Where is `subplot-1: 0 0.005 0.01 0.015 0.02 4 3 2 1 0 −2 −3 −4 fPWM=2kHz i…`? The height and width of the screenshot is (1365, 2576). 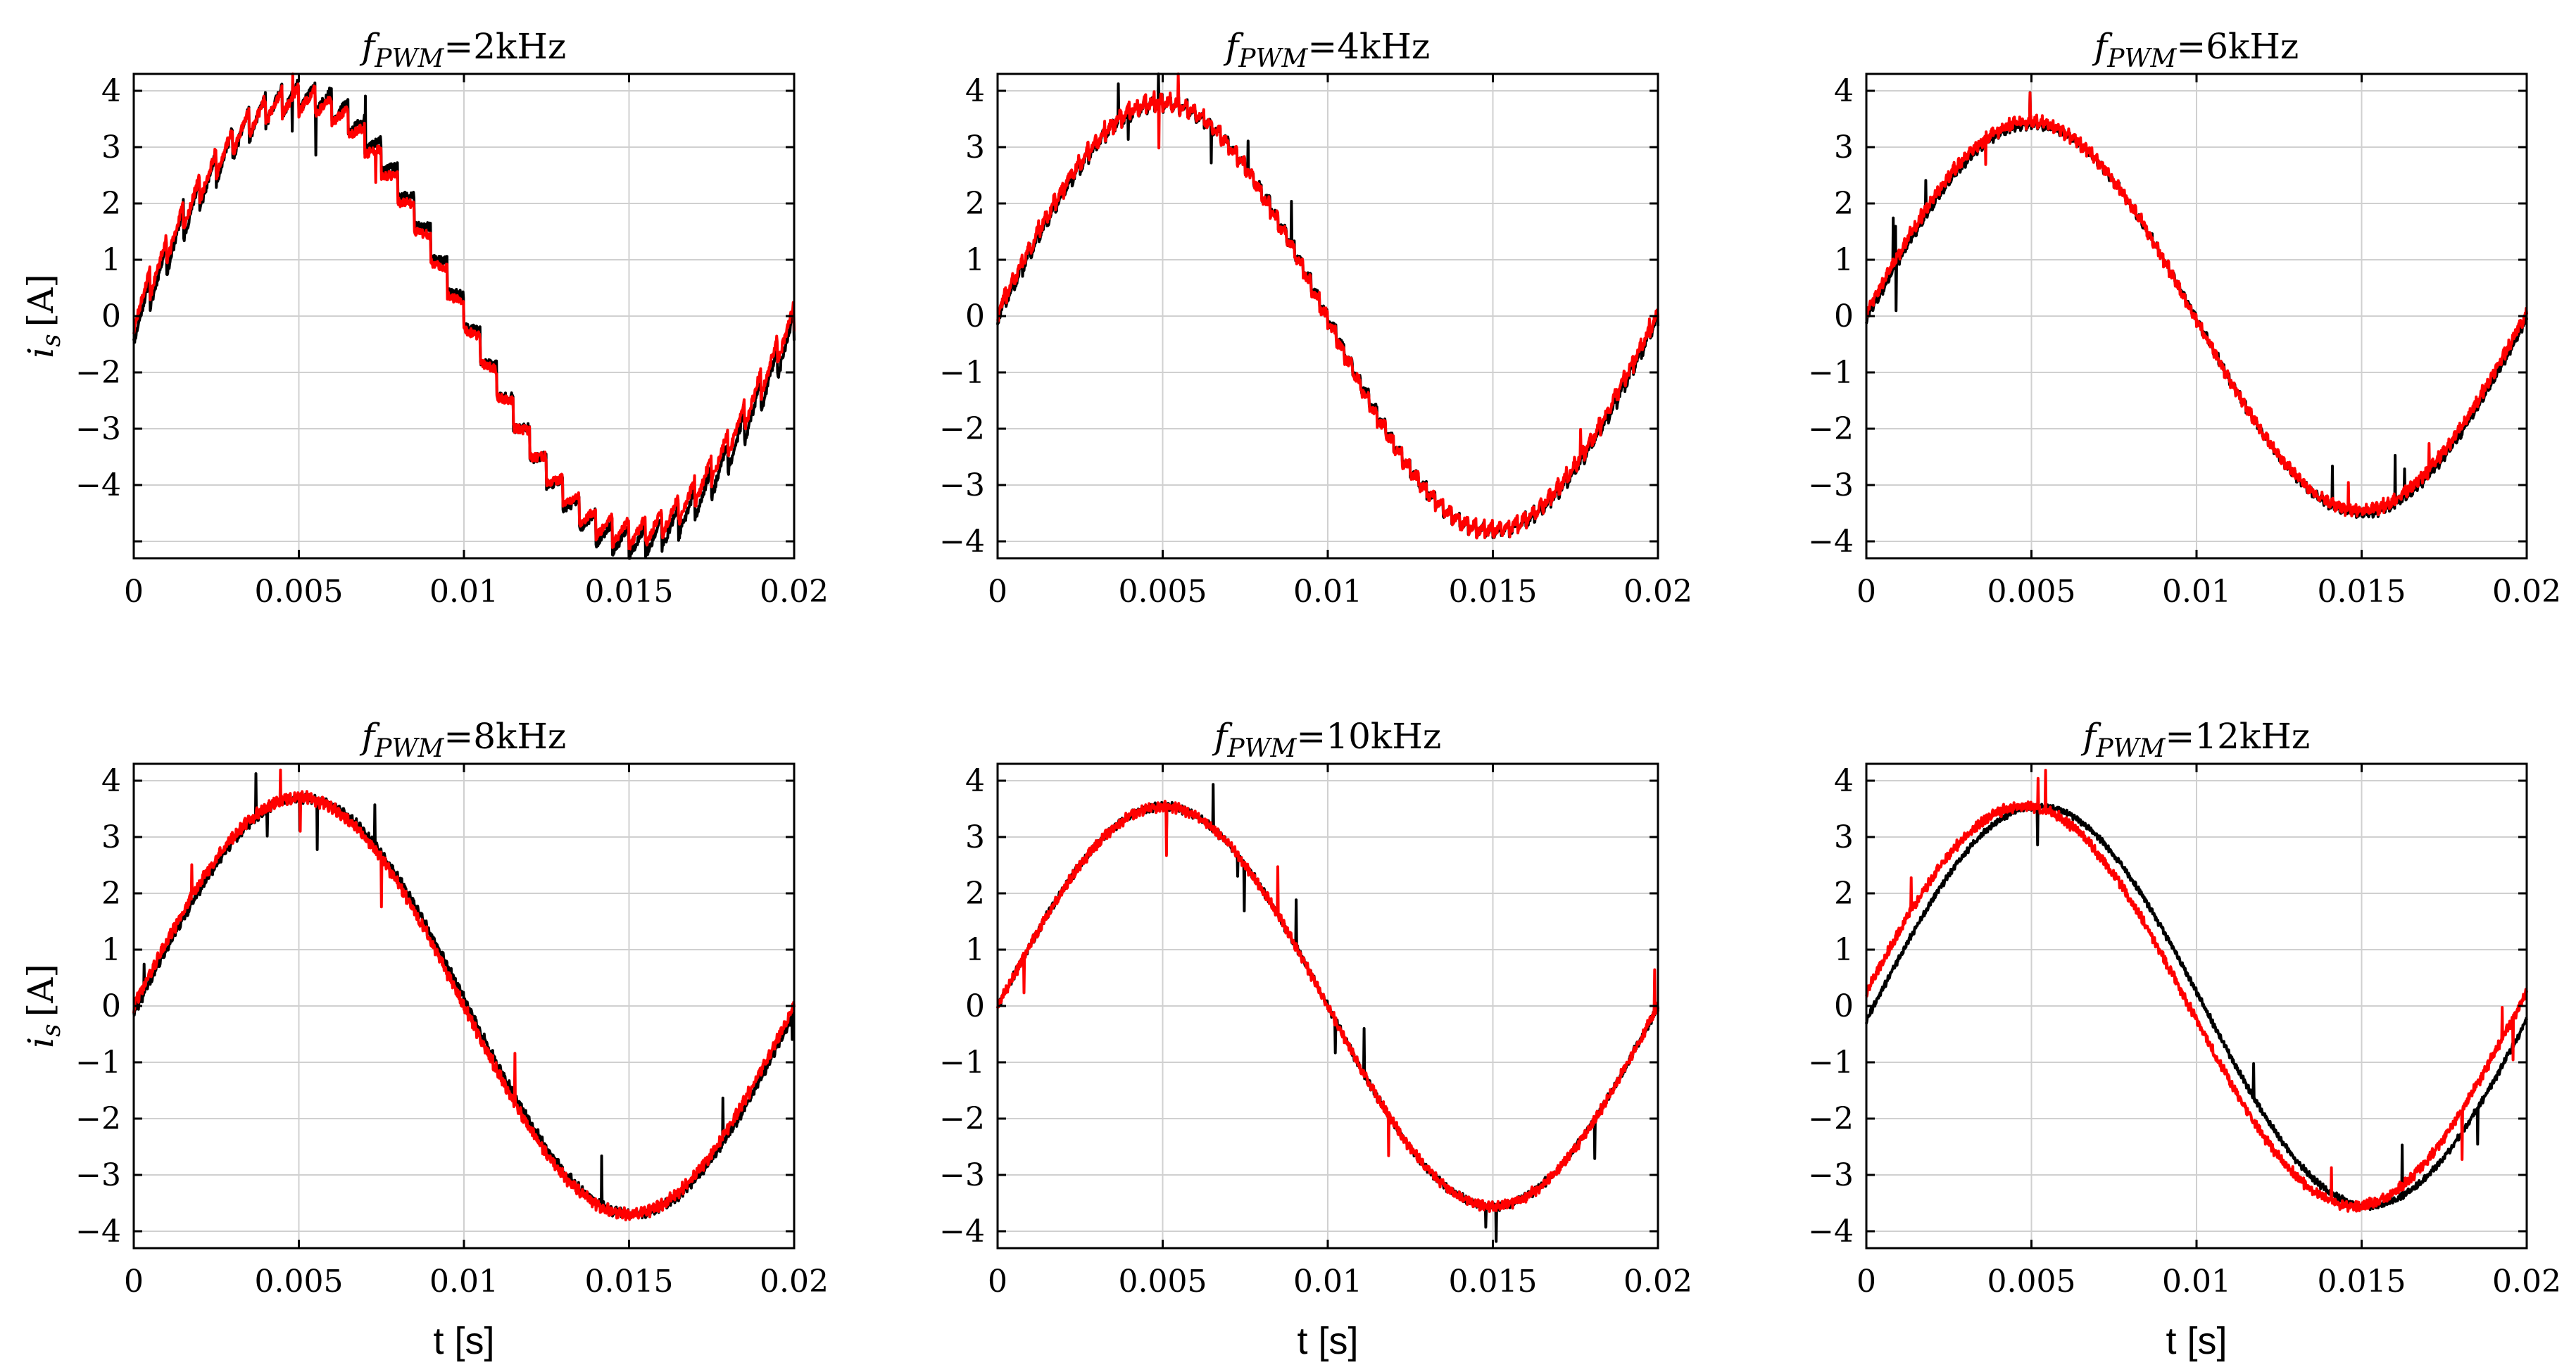 subplot-1: 0 0.005 0.01 0.015 0.02 4 3 2 1 0 −2 −3 −4 fPWM=2kHz i… is located at coordinates (424, 318).